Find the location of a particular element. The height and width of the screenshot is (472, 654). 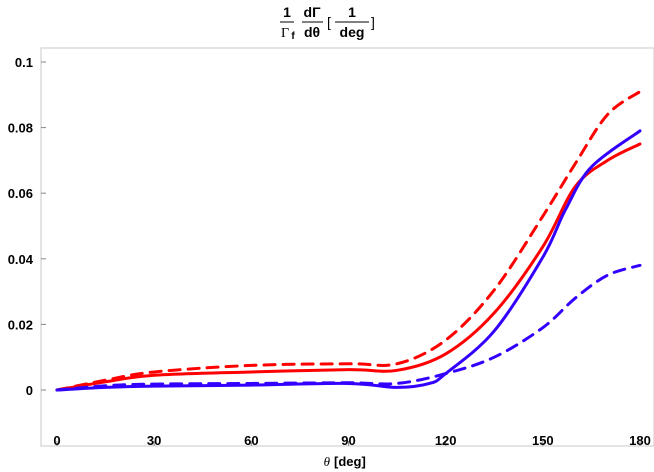

title-den3: deg is located at coordinates (352, 32).